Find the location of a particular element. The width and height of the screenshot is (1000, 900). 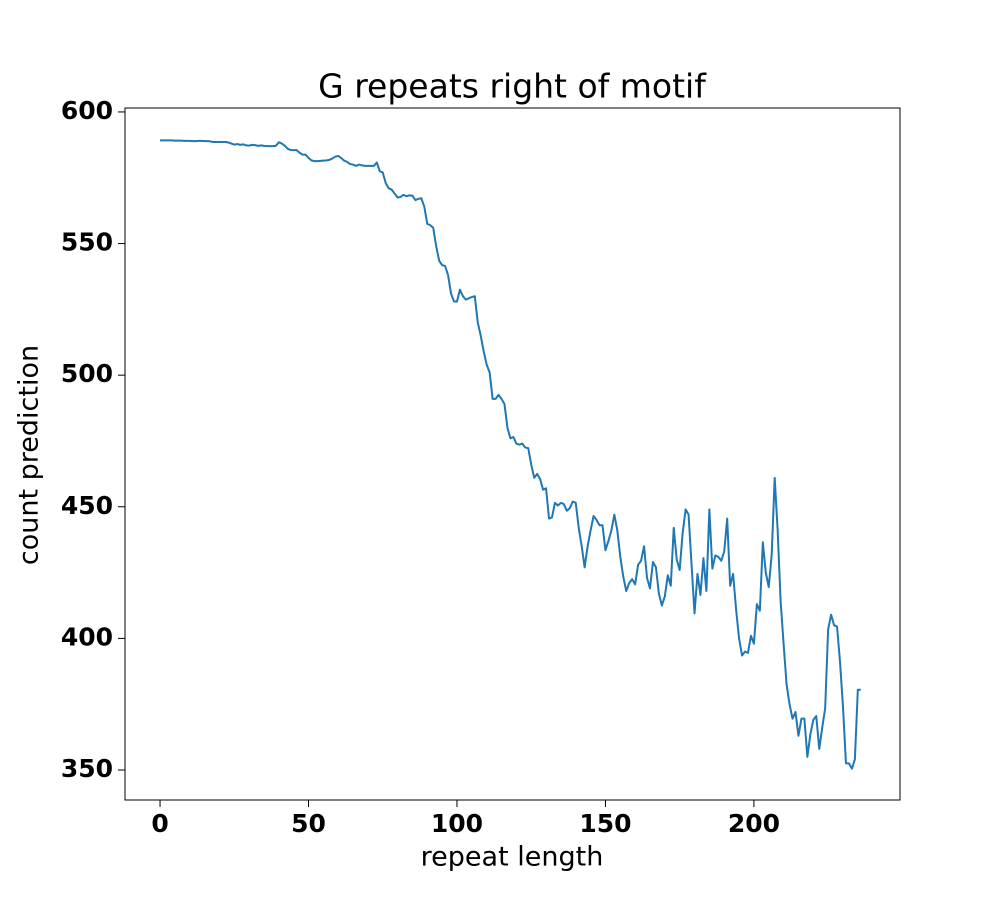

x-axis-label: repeat length is located at coordinates (512, 857).